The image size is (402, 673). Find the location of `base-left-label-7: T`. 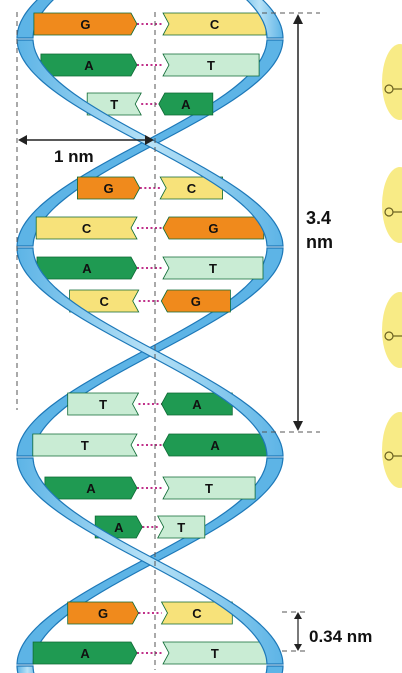

base-left-label-7: T is located at coordinates (103, 404).